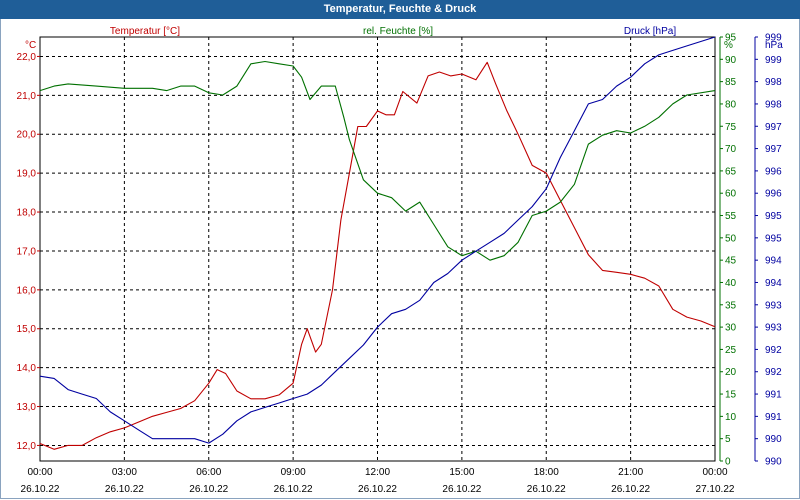 The height and width of the screenshot is (500, 800). What do you see at coordinates (650, 31) in the screenshot?
I see `pressure-axis-label: Druck [hPa]` at bounding box center [650, 31].